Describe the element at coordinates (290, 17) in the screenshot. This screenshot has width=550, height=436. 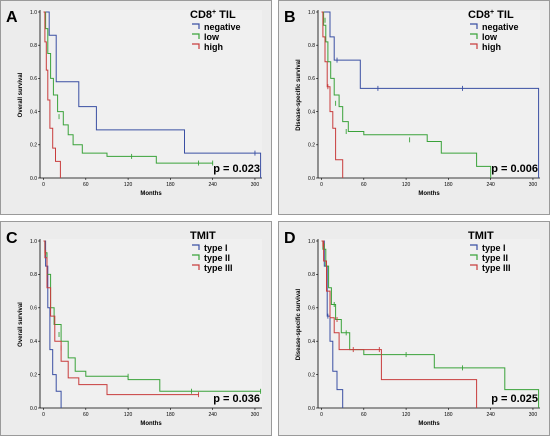
I see `panel-letter: B` at that location.